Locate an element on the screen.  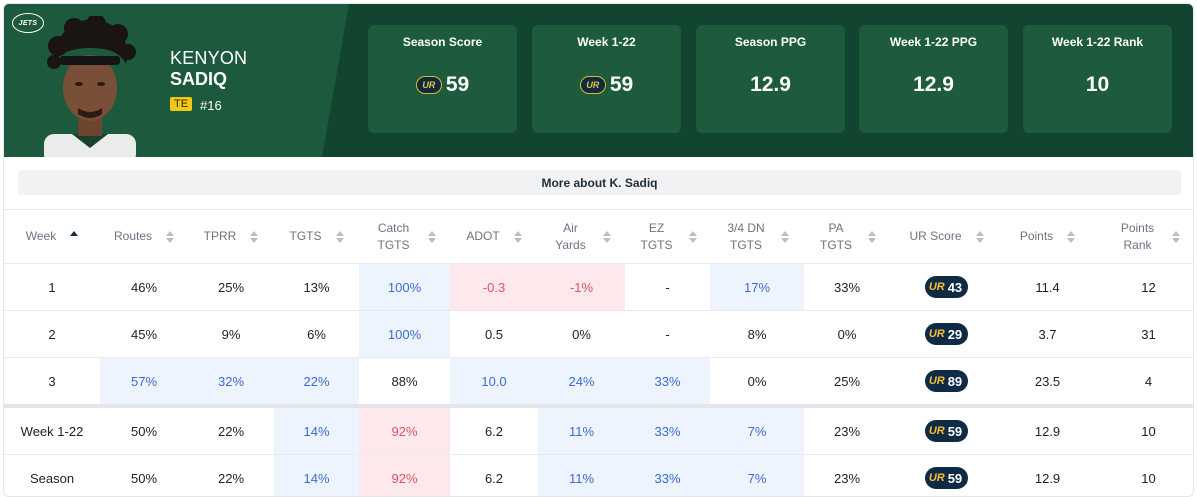
stat-card-season-ppg: Season PPG 12.9 is located at coordinates (770, 79).